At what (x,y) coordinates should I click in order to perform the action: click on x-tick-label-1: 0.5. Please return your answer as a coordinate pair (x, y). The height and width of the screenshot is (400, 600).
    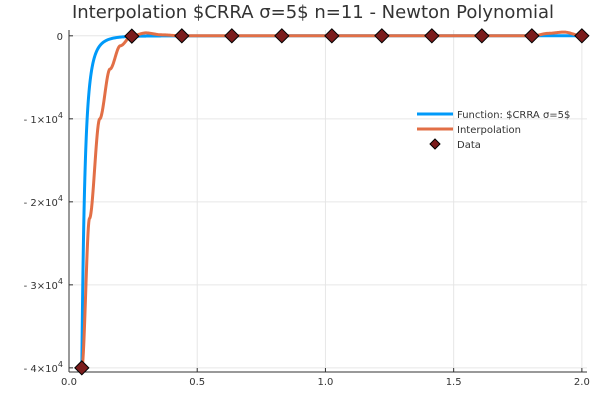
    Looking at the image, I should click on (197, 382).